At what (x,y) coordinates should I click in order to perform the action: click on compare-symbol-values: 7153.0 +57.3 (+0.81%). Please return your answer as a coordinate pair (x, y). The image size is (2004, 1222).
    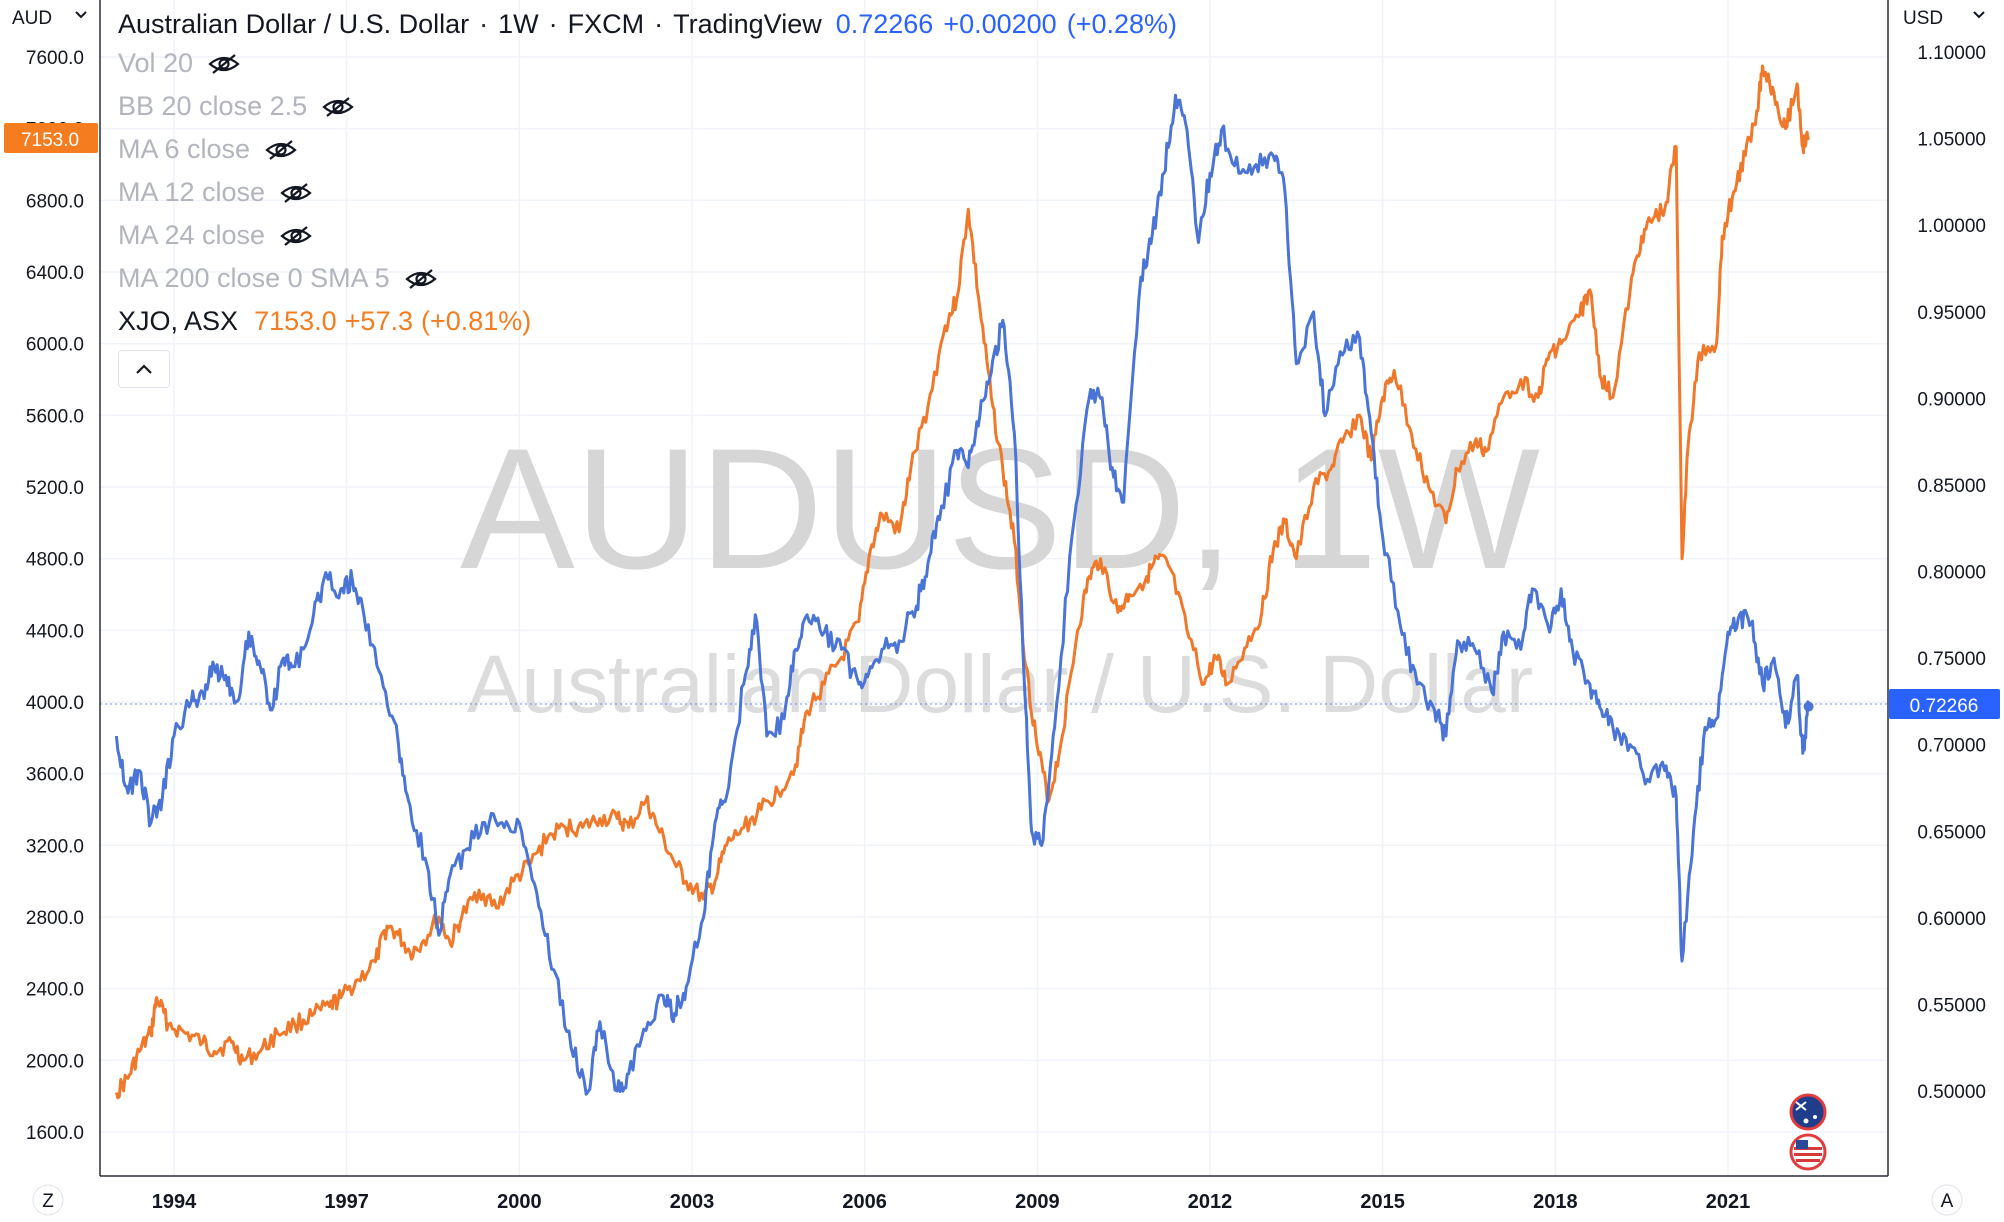
    Looking at the image, I should click on (392, 321).